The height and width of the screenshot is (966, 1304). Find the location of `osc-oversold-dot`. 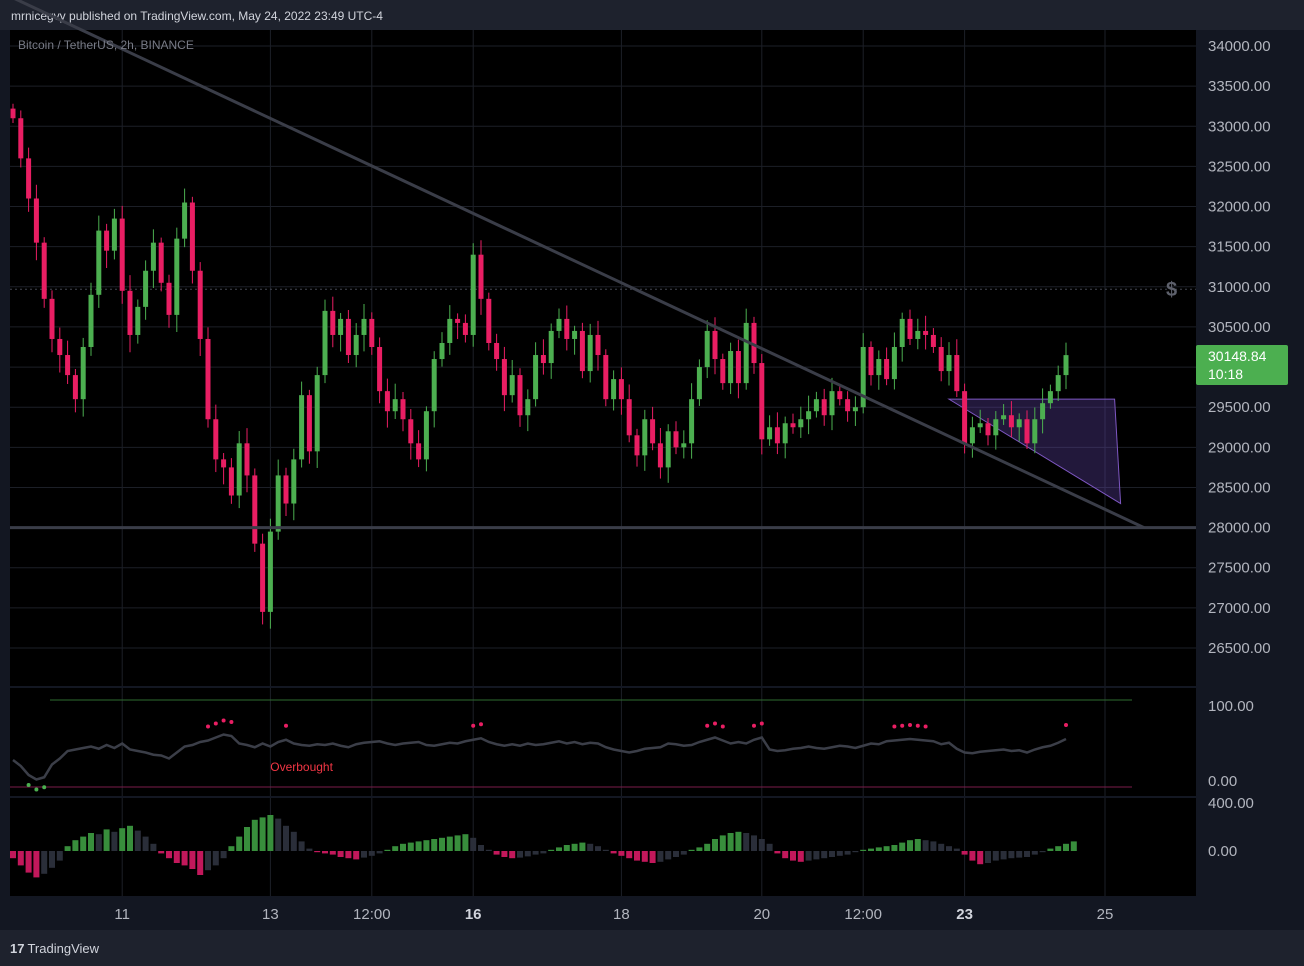

osc-oversold-dot is located at coordinates (28, 785).